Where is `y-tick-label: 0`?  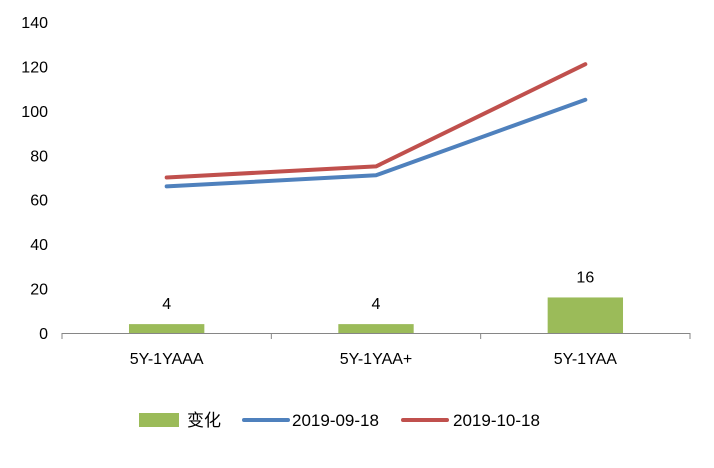
y-tick-label: 0 is located at coordinates (43, 334).